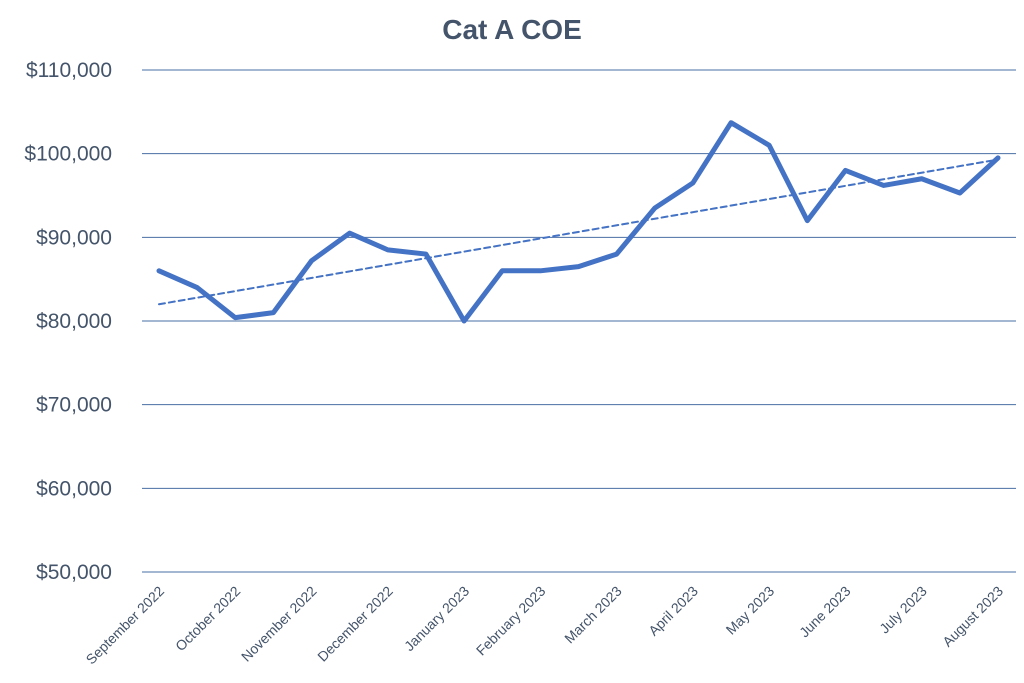 This screenshot has height=683, width=1024. What do you see at coordinates (74, 572) in the screenshot?
I see `y-tick-label: $50,000` at bounding box center [74, 572].